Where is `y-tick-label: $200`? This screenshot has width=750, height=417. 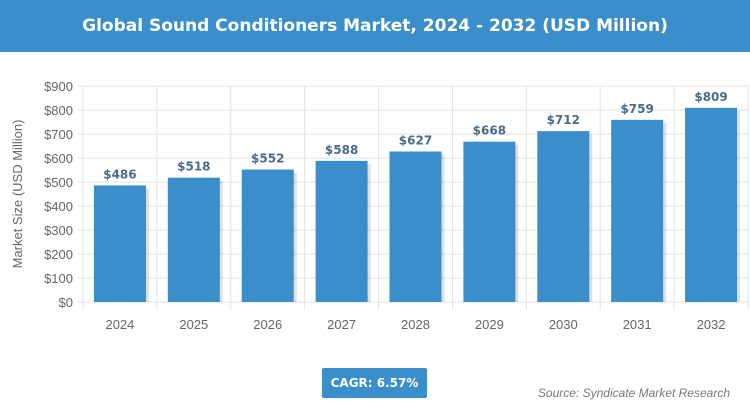
y-tick-label: $200 is located at coordinates (58, 254).